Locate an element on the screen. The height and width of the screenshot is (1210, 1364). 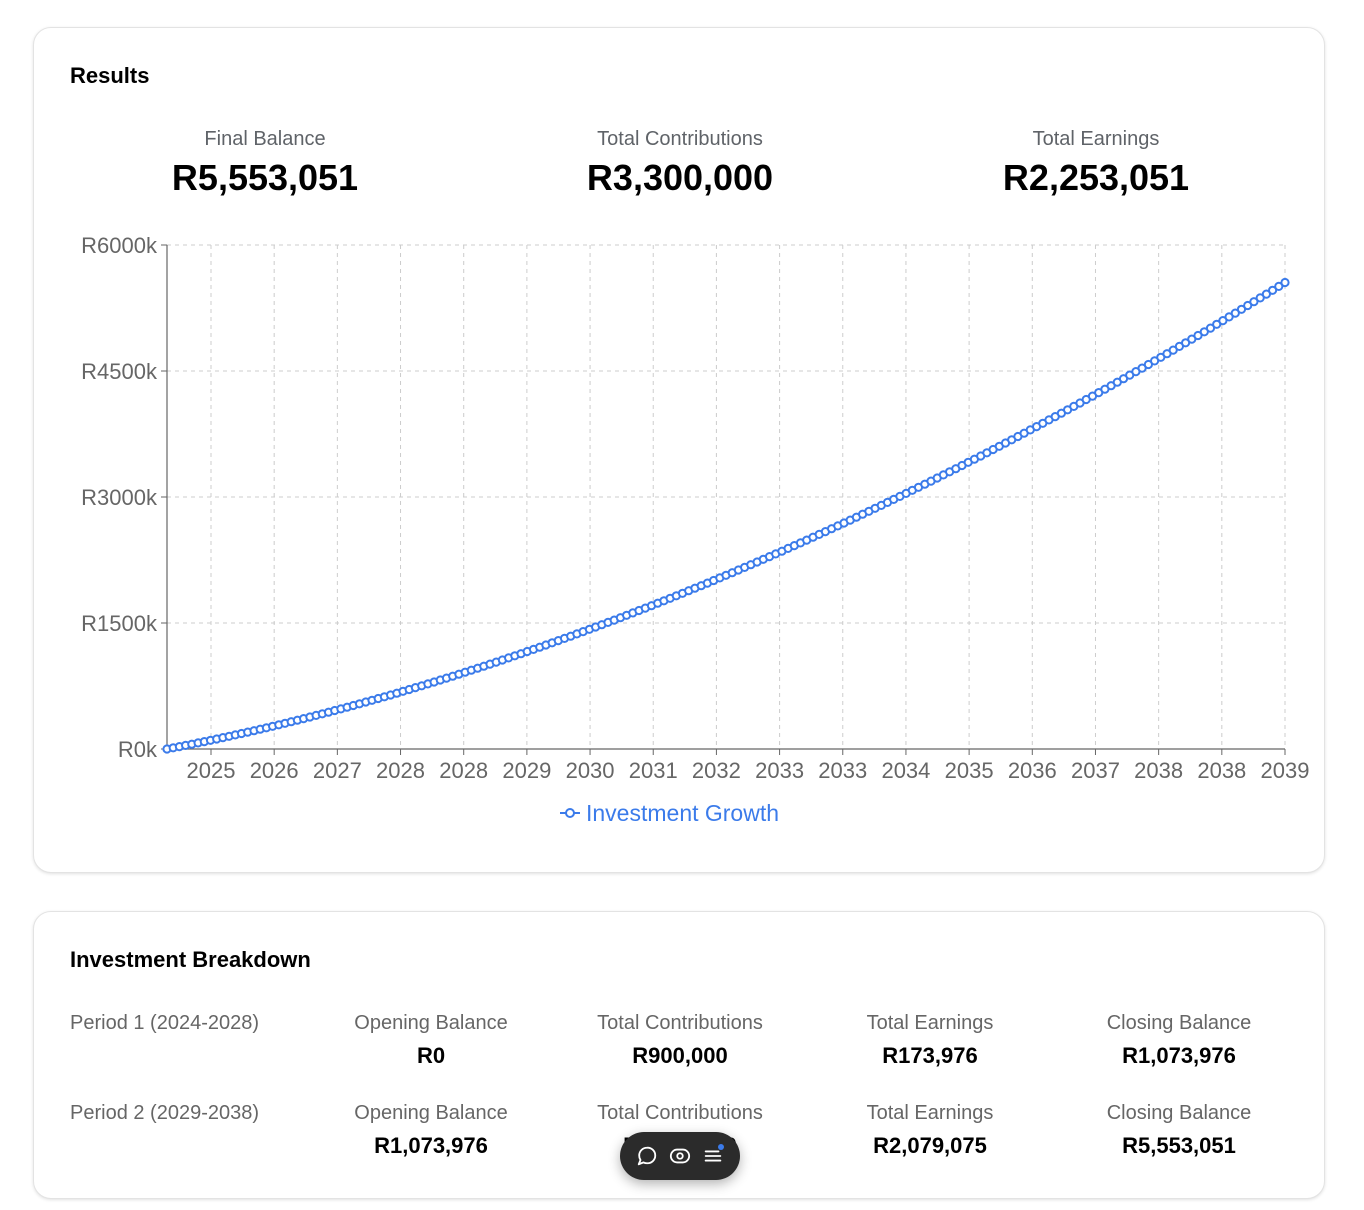
total-earnings-cell: Total Earnings R2,079,075 is located at coordinates (930, 1130).